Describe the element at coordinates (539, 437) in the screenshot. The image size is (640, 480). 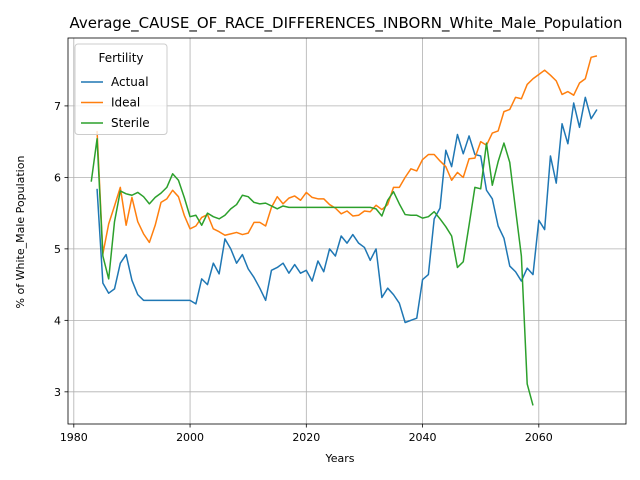
I see `x-tick-label: 2060` at that location.